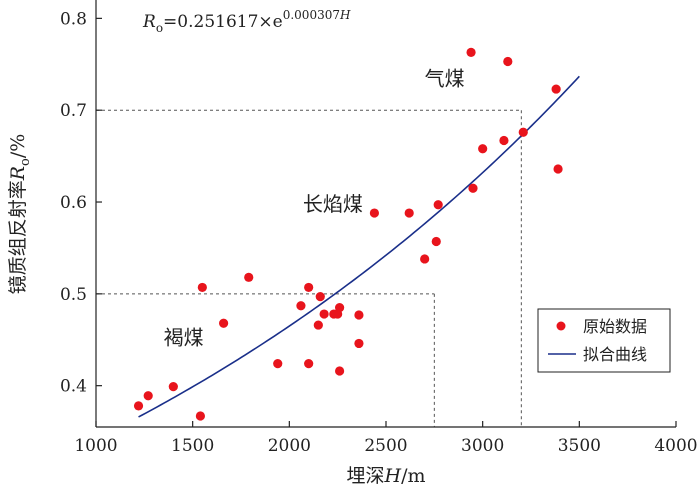 Image resolution: width=700 pixels, height=497 pixels. Describe the element at coordinates (385, 476) in the screenshot. I see `x-axis-title: 埋深H/m` at that location.